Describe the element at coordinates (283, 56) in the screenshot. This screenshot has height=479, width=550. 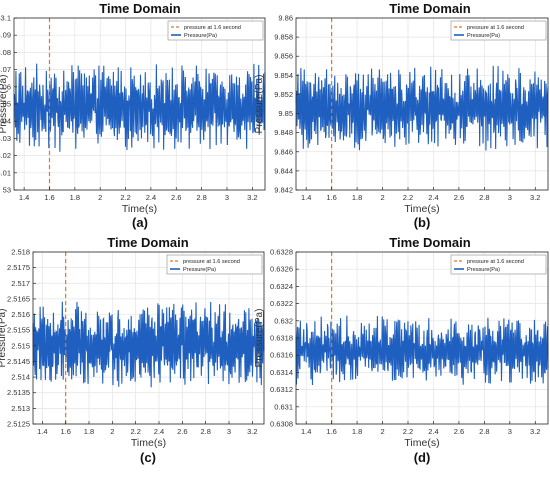
I see `y-tick-label-1-7: 9.856` at that location.